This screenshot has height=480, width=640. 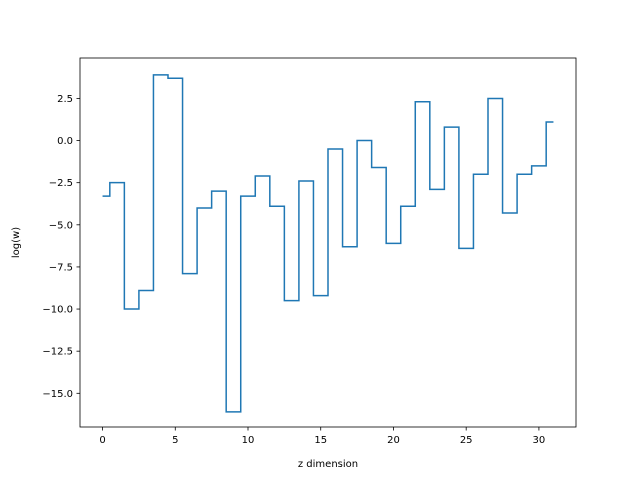 I want to click on y-tick-label: −12.5, so click(x=57, y=352).